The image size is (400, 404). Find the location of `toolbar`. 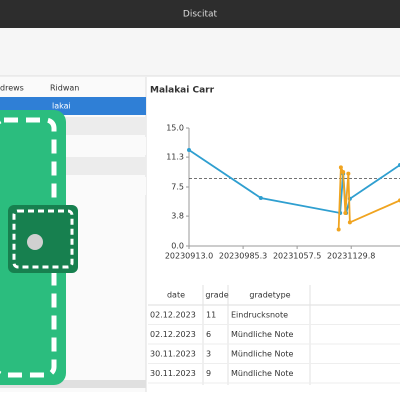

toolbar is located at coordinates (200, 52).